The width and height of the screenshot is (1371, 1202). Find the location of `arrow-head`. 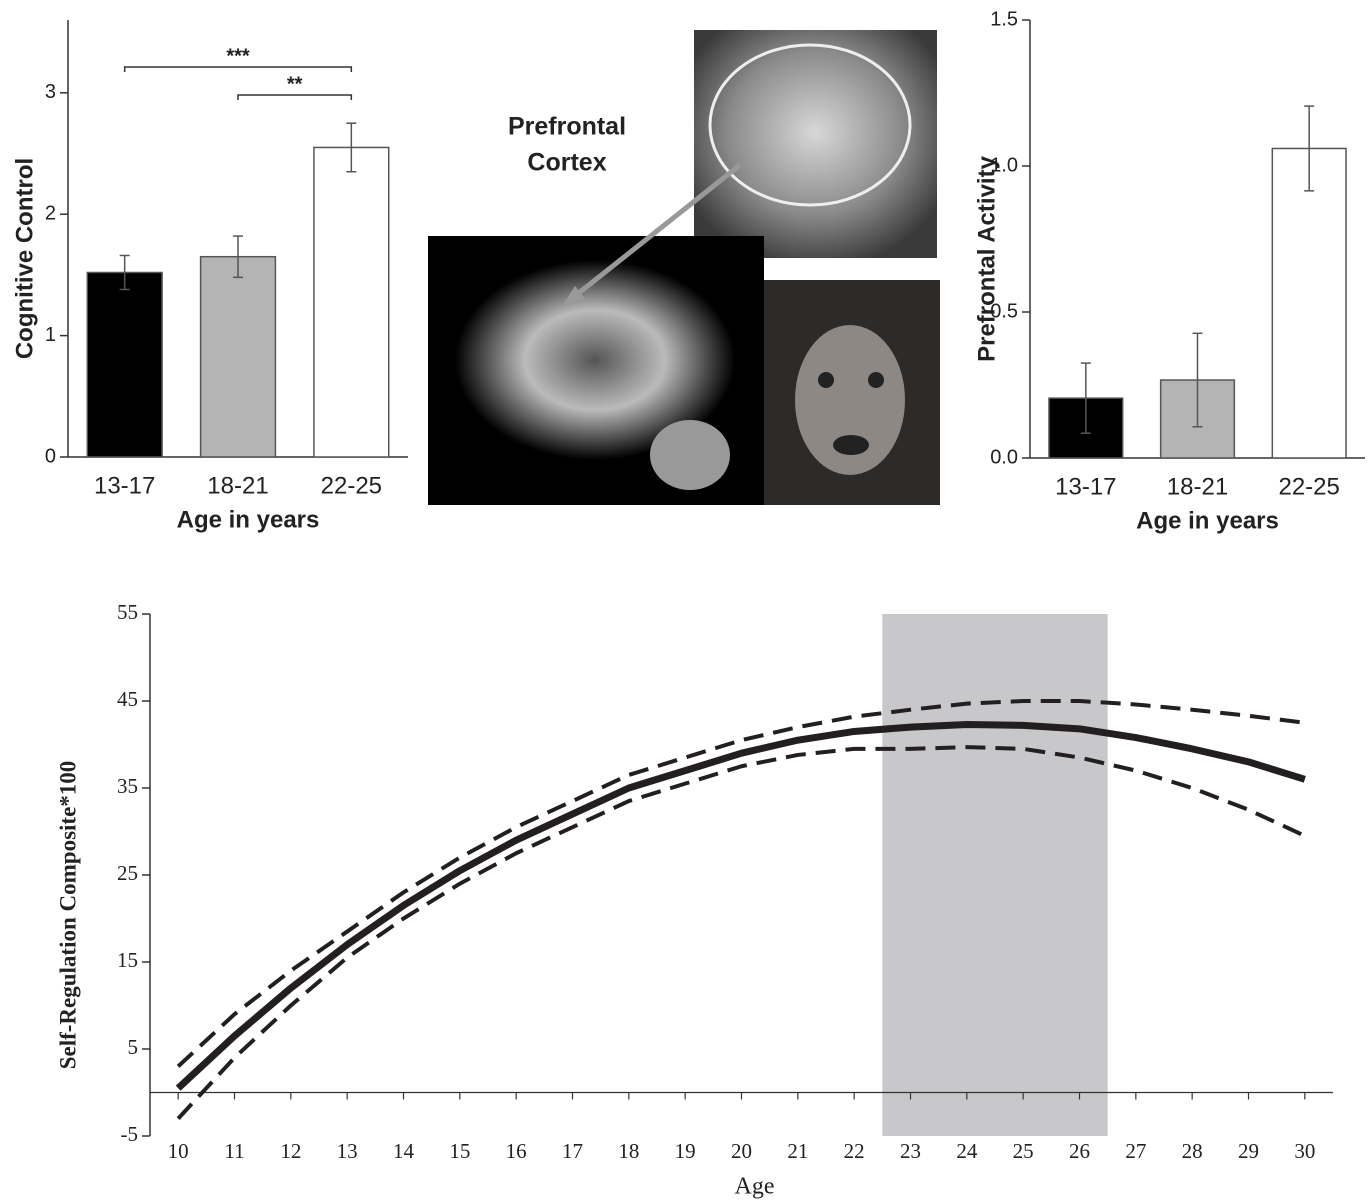

arrow-head is located at coordinates (574, 296).